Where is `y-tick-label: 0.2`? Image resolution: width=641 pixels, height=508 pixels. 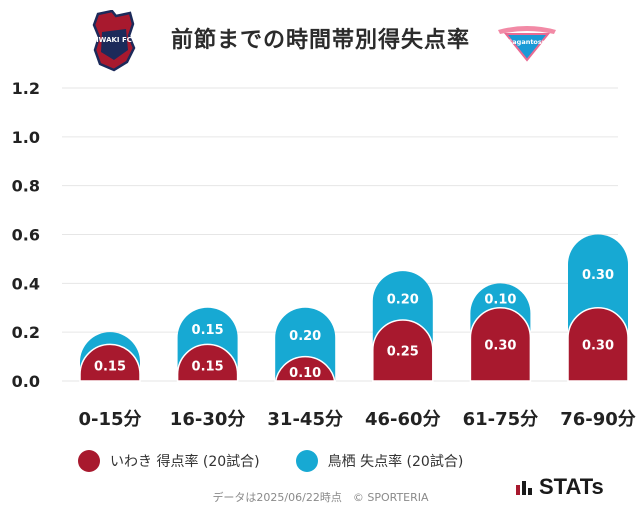 y-tick-label: 0.2 is located at coordinates (26, 332).